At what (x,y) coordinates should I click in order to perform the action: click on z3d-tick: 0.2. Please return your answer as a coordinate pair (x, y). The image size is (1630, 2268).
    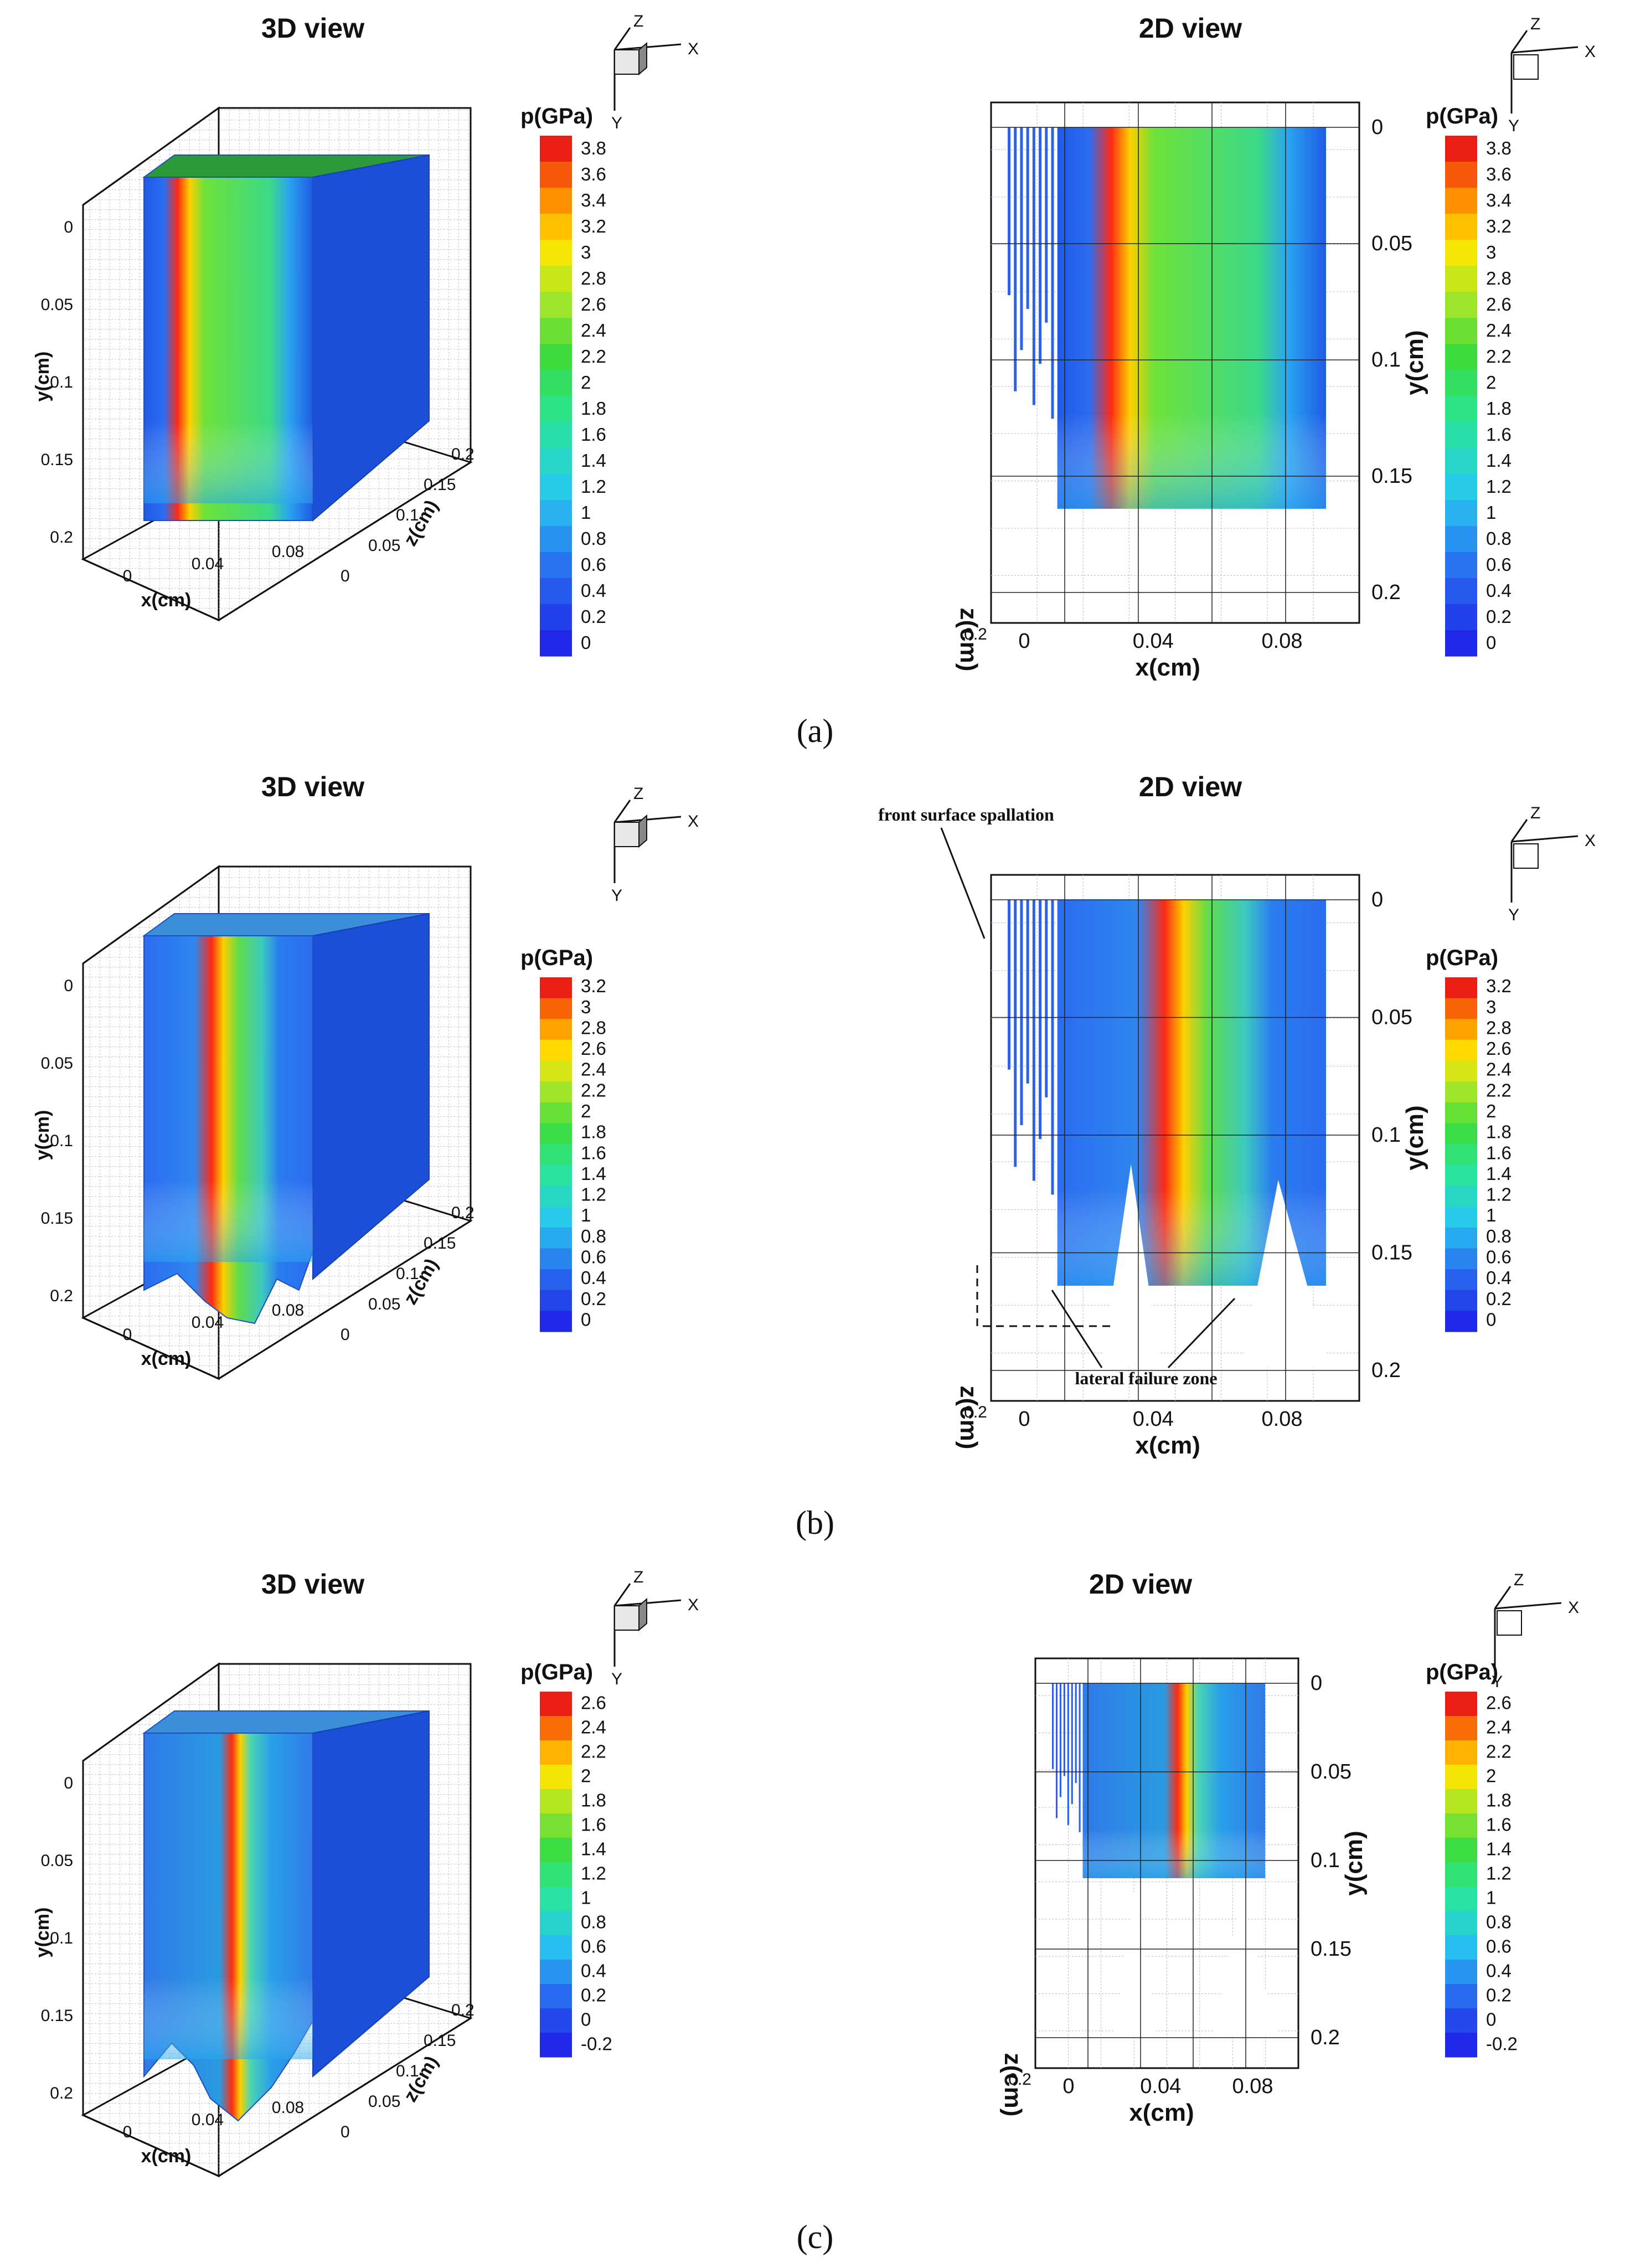
    Looking at the image, I should click on (462, 2010).